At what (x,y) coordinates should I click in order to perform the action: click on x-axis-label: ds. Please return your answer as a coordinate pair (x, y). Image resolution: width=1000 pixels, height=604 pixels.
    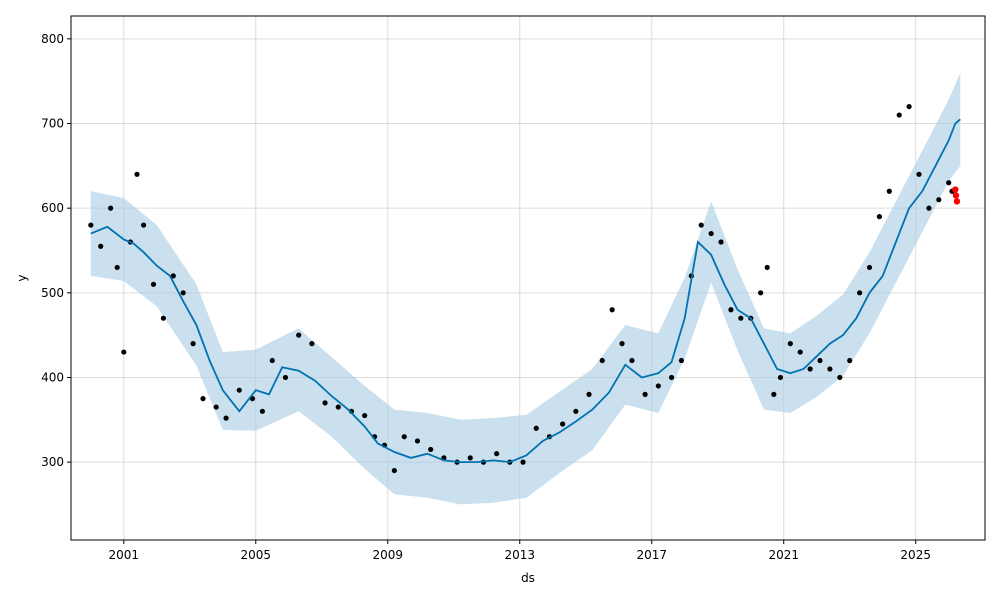
    Looking at the image, I should click on (528, 578).